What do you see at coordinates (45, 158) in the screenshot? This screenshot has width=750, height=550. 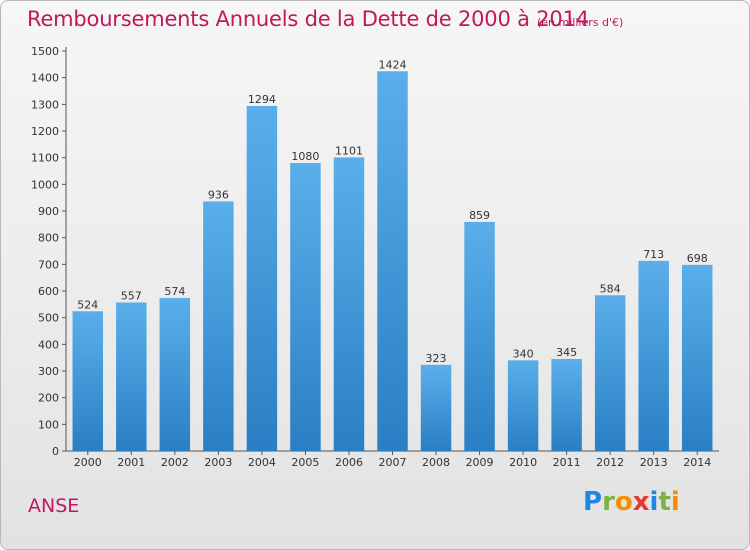 I see `y-tick-label: 1100` at bounding box center [45, 158].